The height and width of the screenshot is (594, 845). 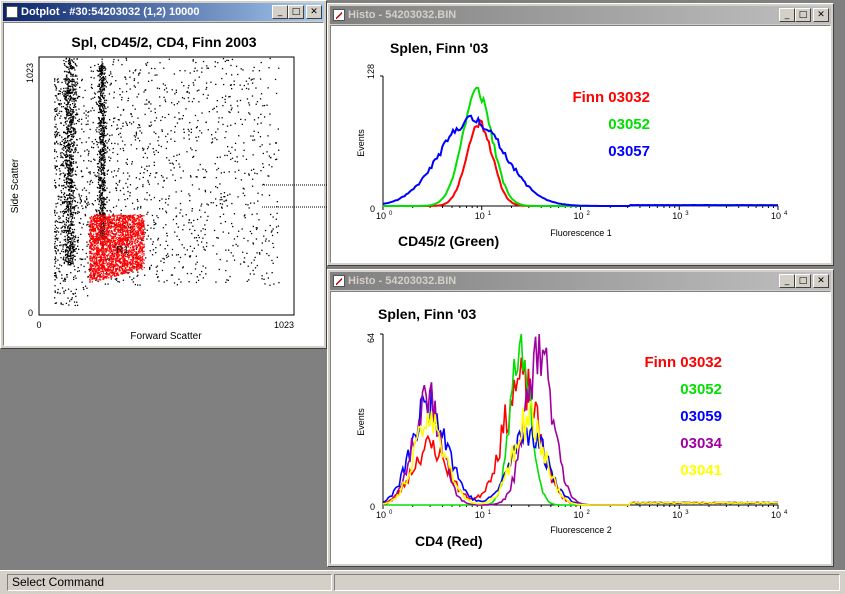 I want to click on maximize-button: □, so click(x=296, y=12).